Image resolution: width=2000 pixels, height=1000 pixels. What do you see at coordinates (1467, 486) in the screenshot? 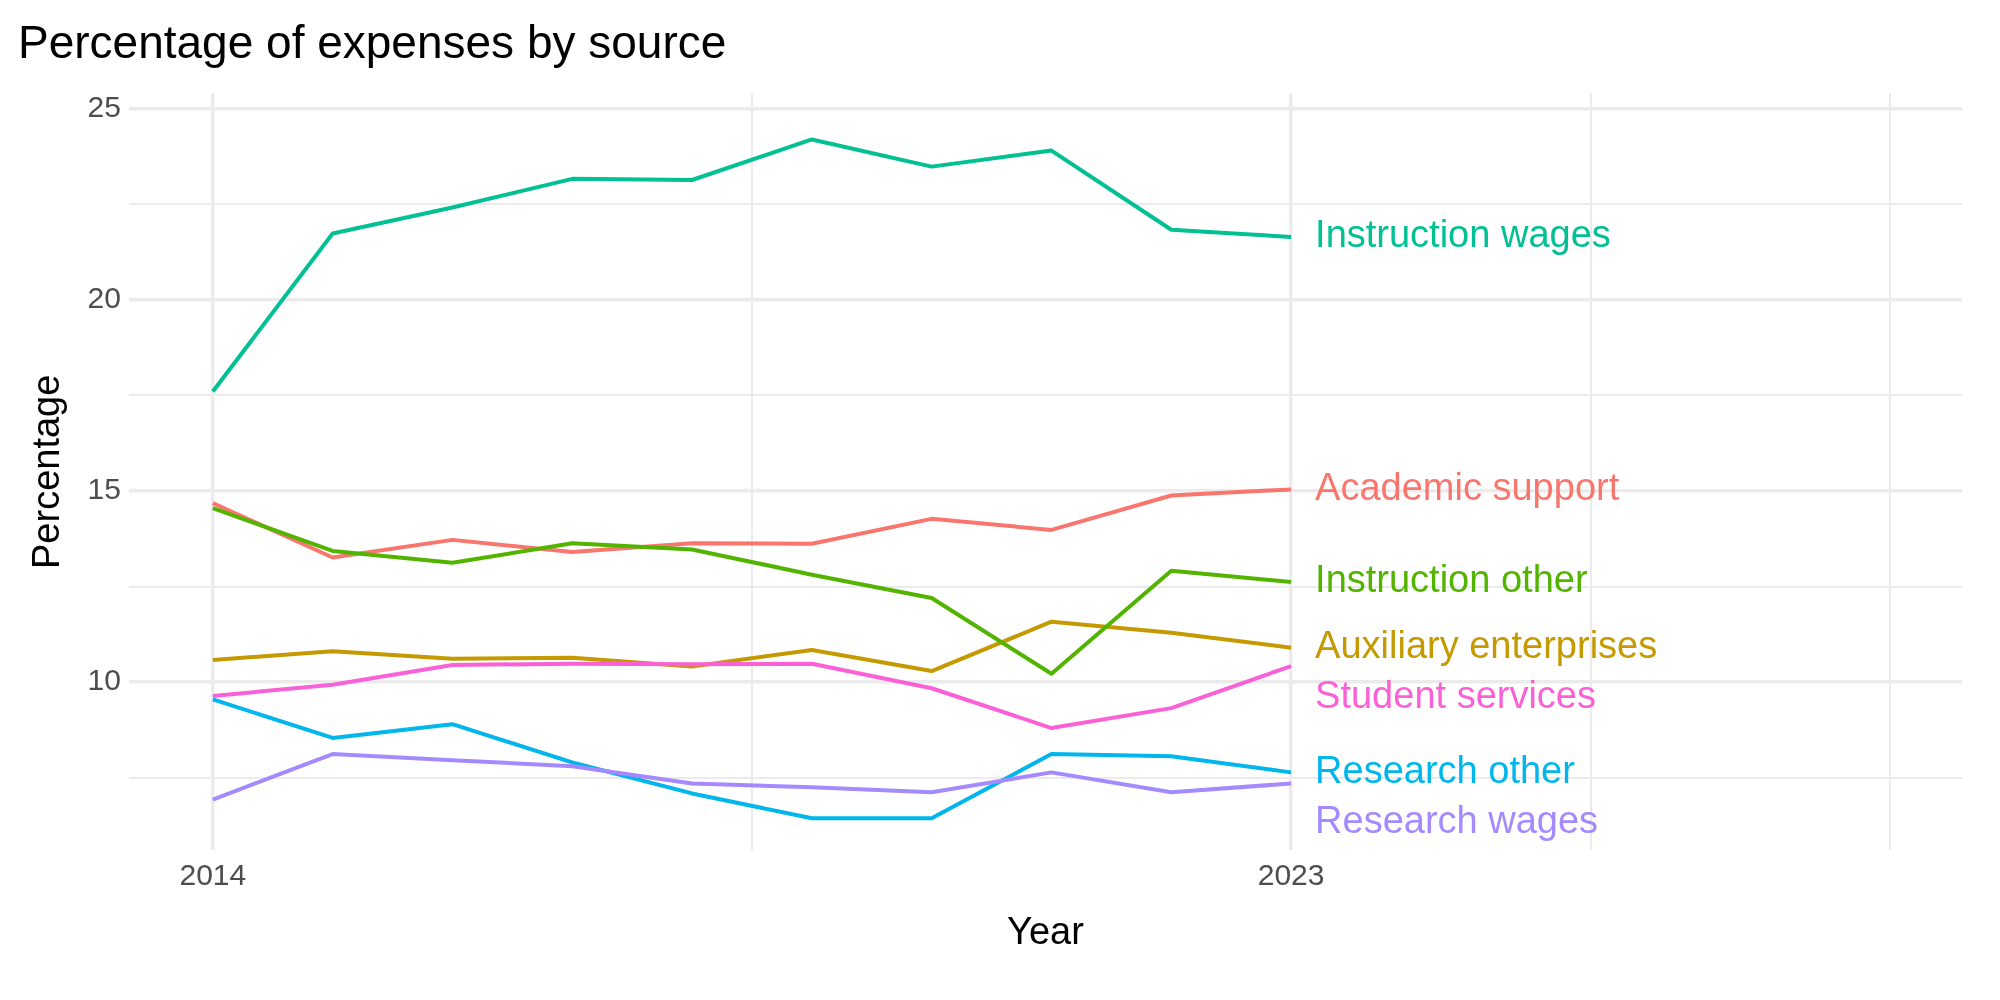
I see `series-label: Academic support` at bounding box center [1467, 486].